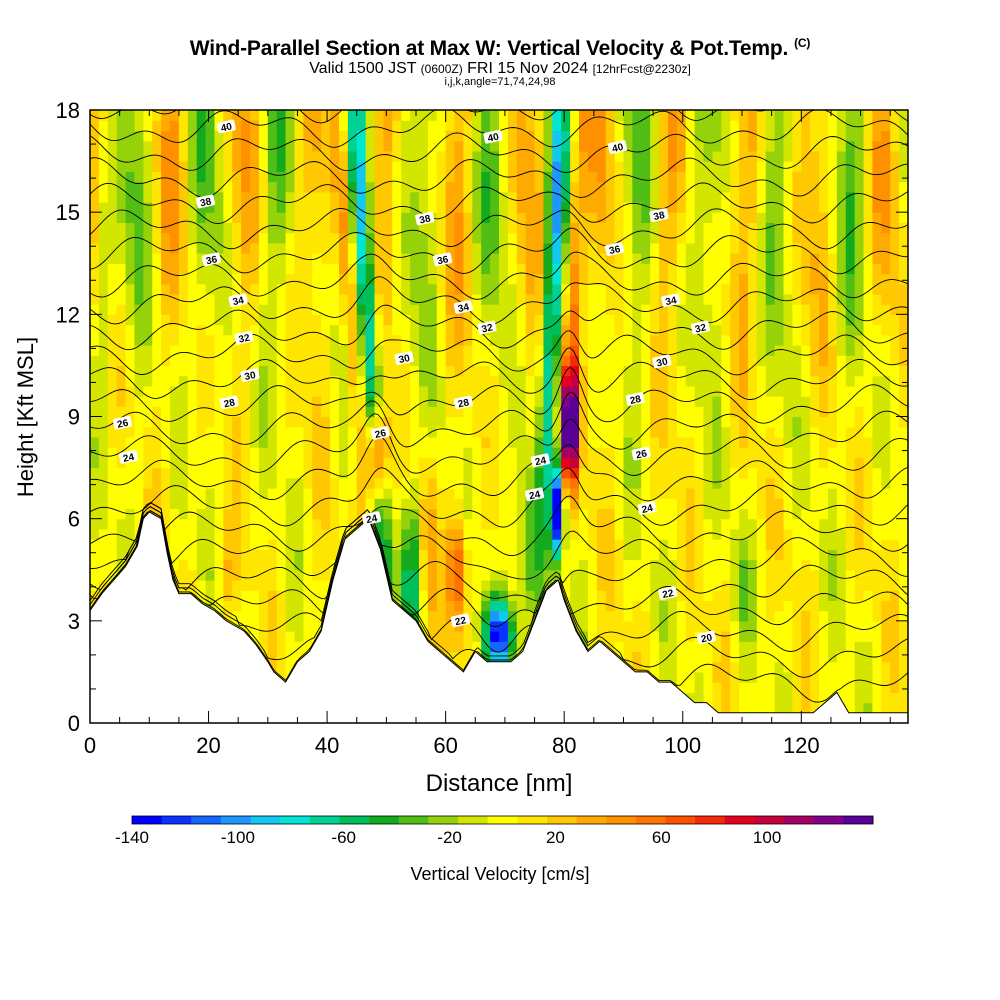 The image size is (1000, 1000). What do you see at coordinates (500, 82) in the screenshot?
I see `chart-params: i,j,k,angle=71,74,24,98` at bounding box center [500, 82].